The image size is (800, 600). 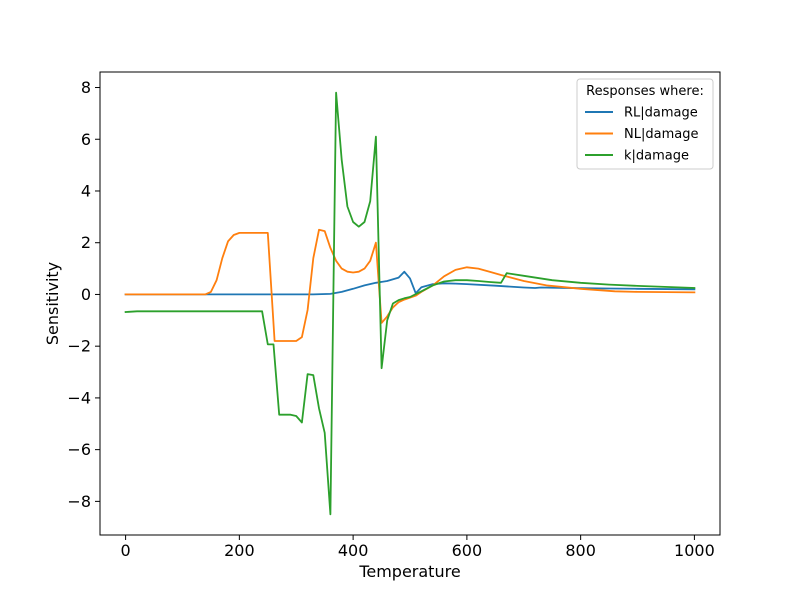 I want to click on y-tick-label: 2, so click(x=86, y=242).